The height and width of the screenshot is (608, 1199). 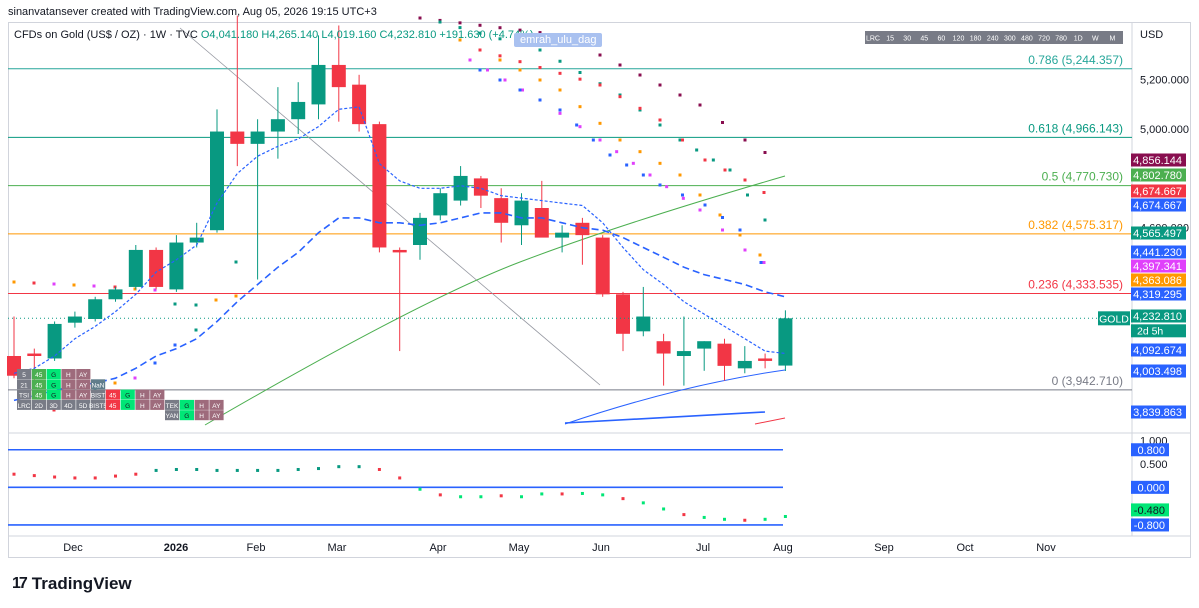 I want to click on currency-label: USD, so click(x=1152, y=35).